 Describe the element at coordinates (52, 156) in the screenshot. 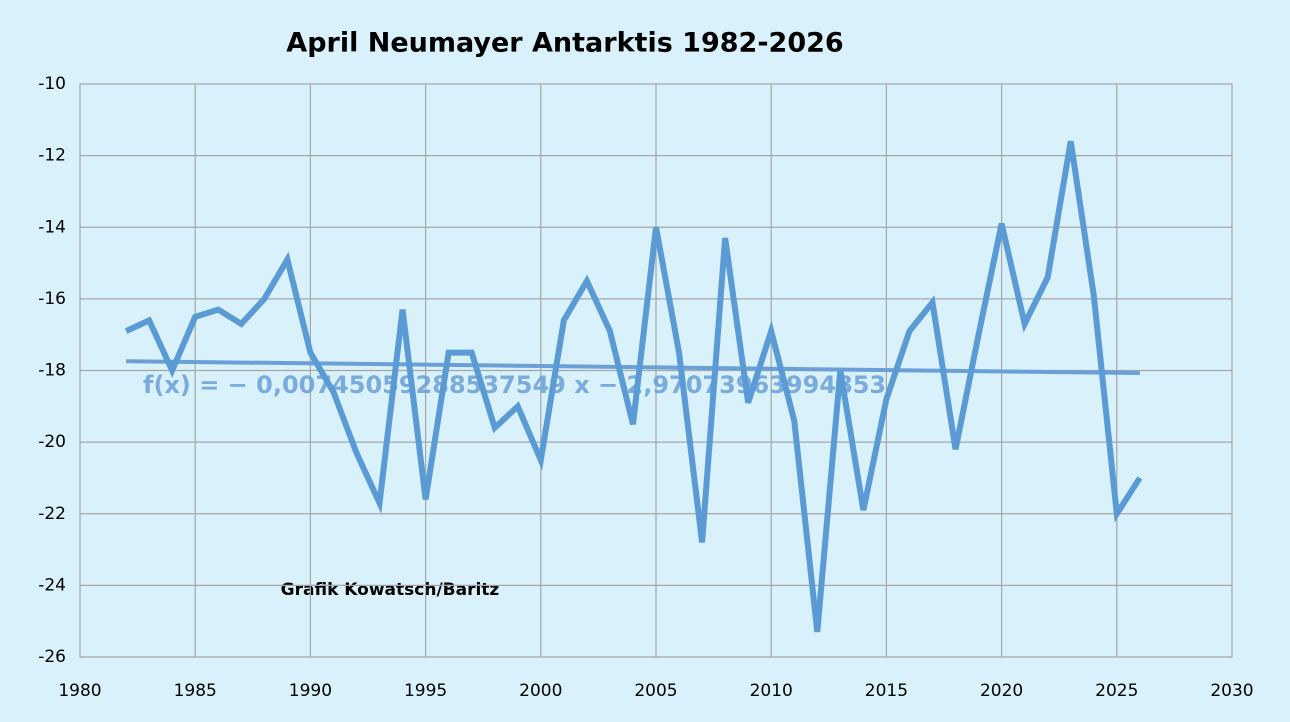

I see `y-tick-label: -12` at that location.